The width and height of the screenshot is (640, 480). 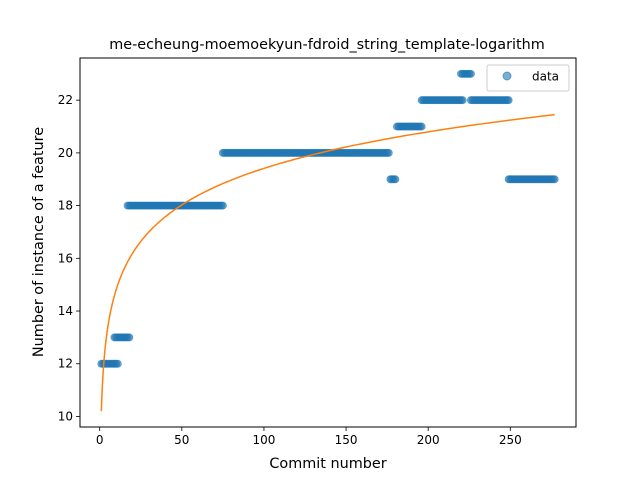 What do you see at coordinates (65, 258) in the screenshot?
I see `y-tick-label: 16` at bounding box center [65, 258].